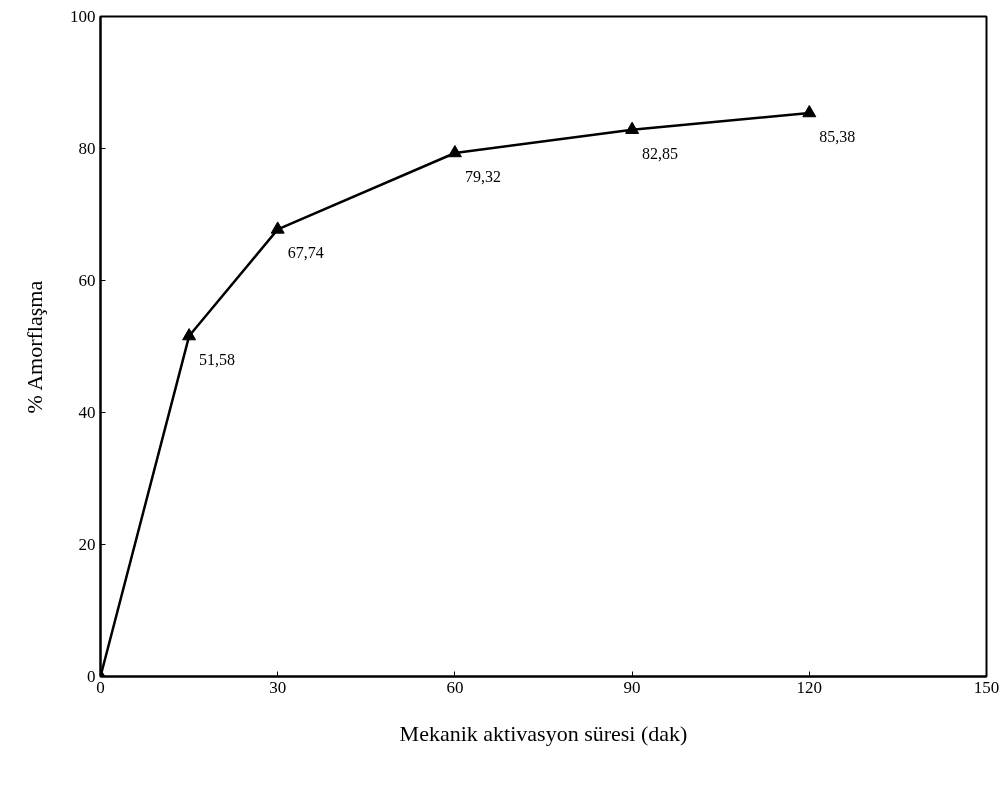  What do you see at coordinates (278, 687) in the screenshot?
I see `x-tick-label: 30` at bounding box center [278, 687].